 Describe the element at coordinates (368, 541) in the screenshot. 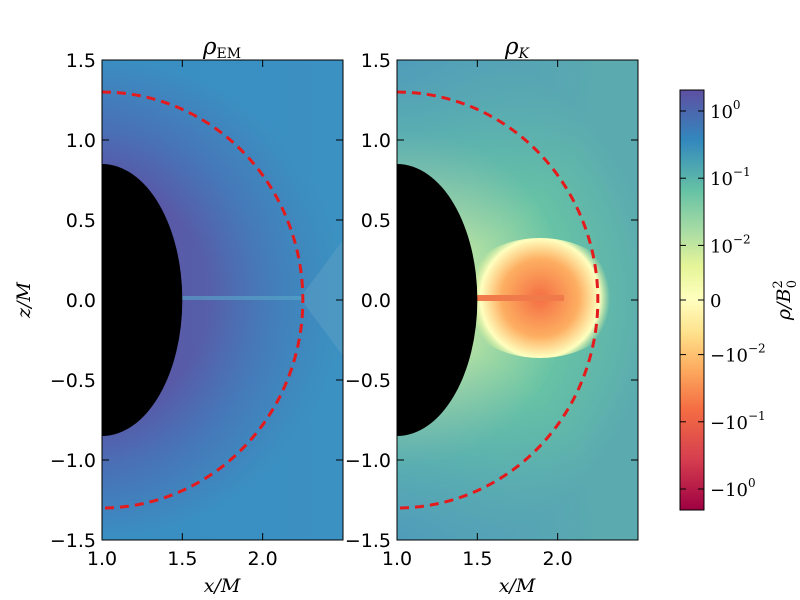

I see `panel-k-ytick-label: −1.5` at that location.